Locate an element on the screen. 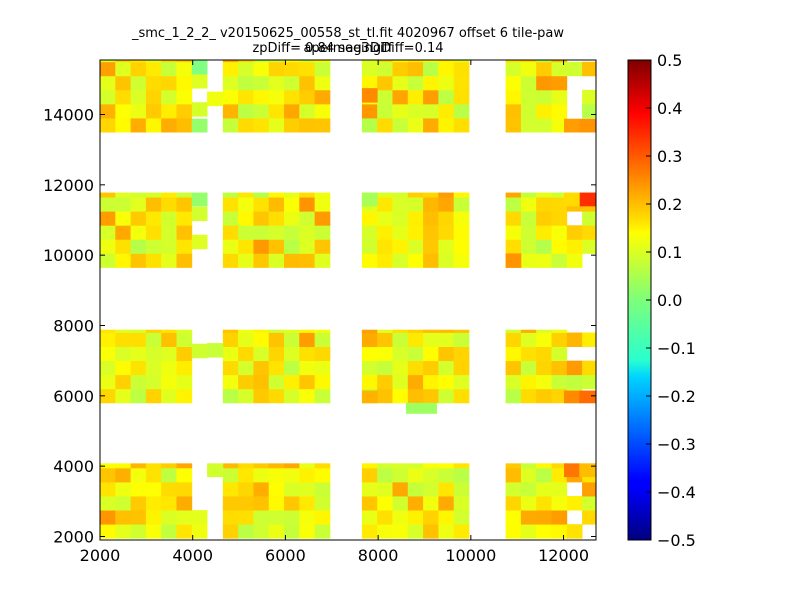 The width and height of the screenshot is (800, 600). colorbar-tick-label: 0.3 is located at coordinates (669, 156).